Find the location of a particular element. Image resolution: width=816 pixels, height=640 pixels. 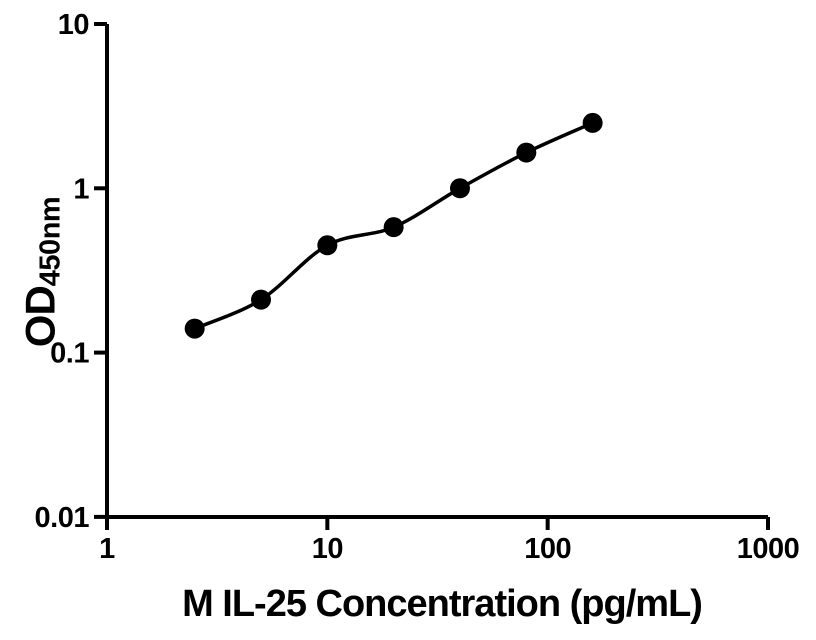

y-tick-label: 10 is located at coordinates (73, 25).